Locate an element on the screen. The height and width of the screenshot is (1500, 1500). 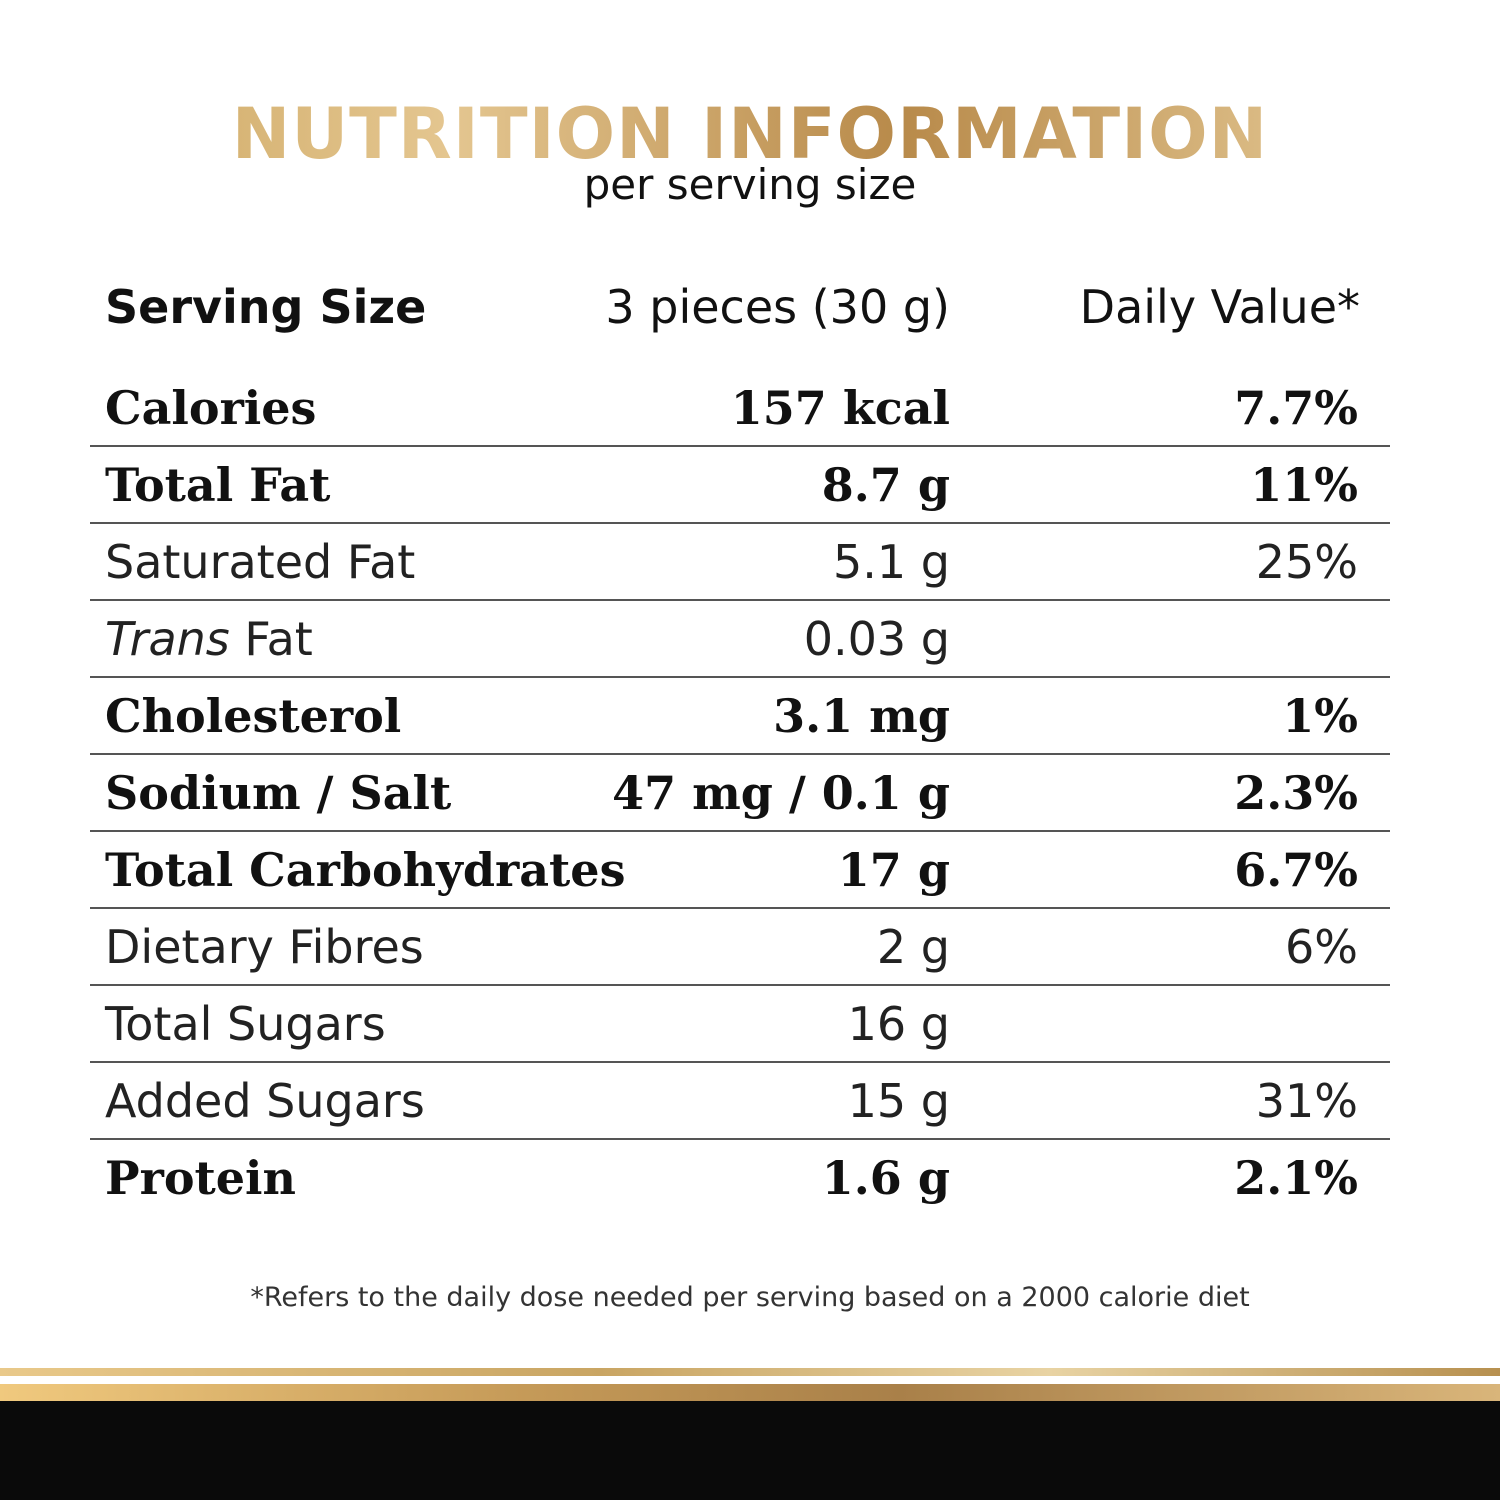
nutrient-label: Trans Fat is located at coordinates (209, 639).